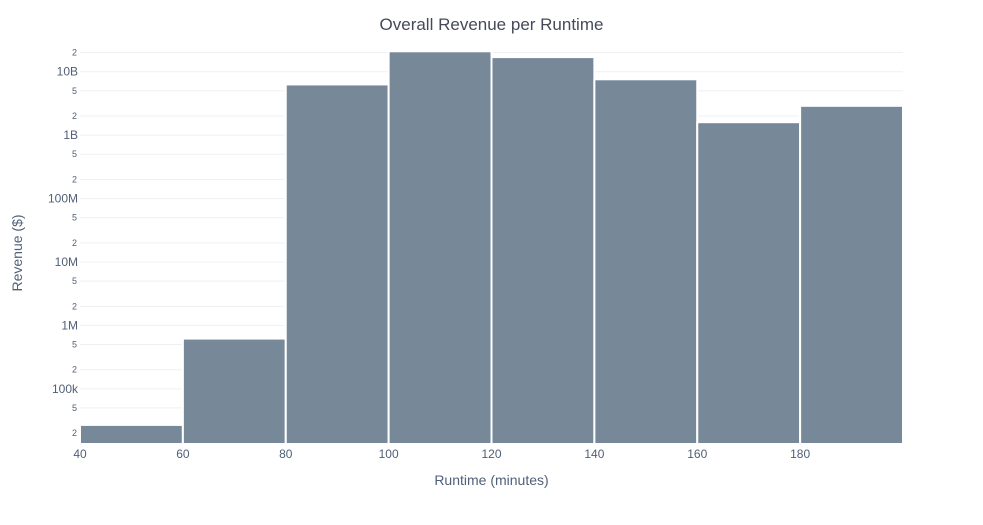 The height and width of the screenshot is (525, 983). Describe the element at coordinates (66, 262) in the screenshot. I see `y-tick-label: 10M` at that location.